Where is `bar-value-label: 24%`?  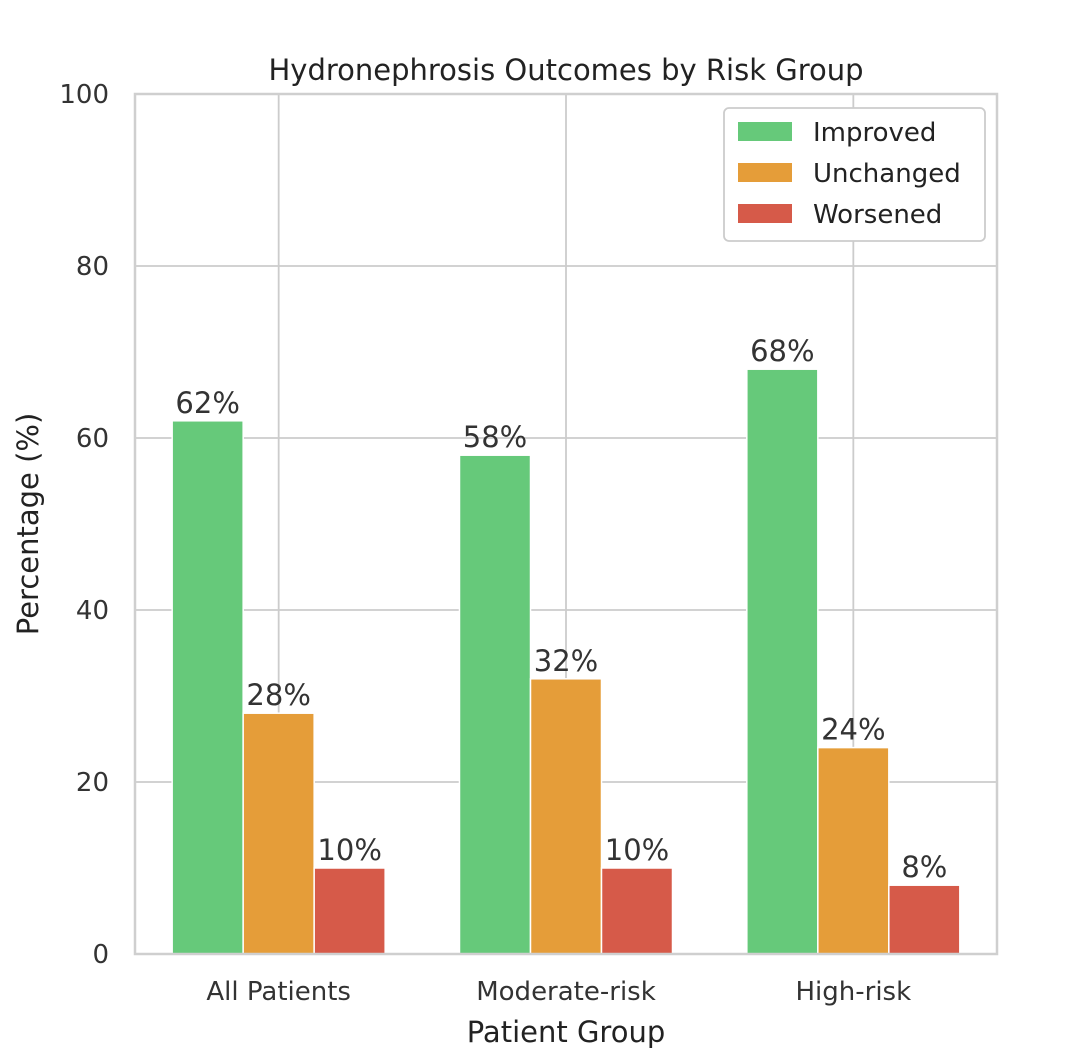 bar-value-label: 24% is located at coordinates (853, 730).